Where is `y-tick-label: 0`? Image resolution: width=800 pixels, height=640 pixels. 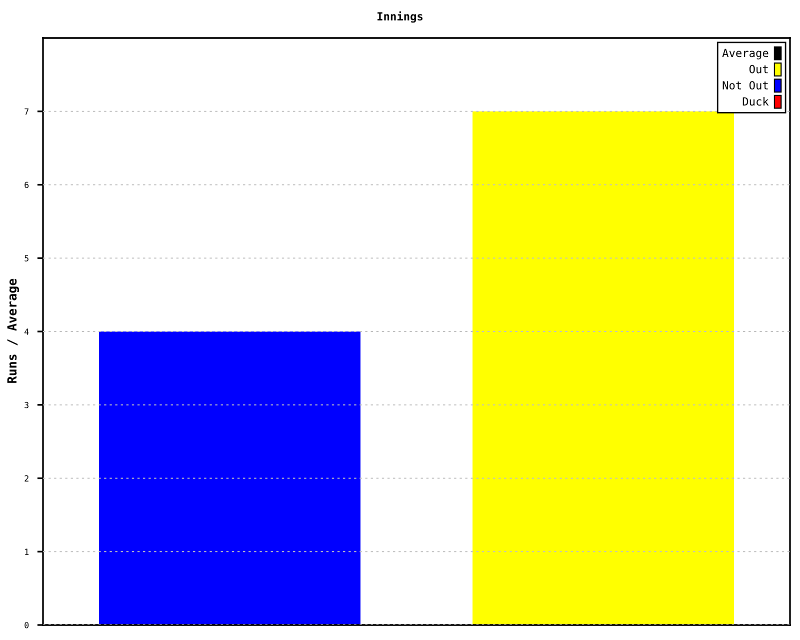
y-tick-label: 0 is located at coordinates (26, 625).